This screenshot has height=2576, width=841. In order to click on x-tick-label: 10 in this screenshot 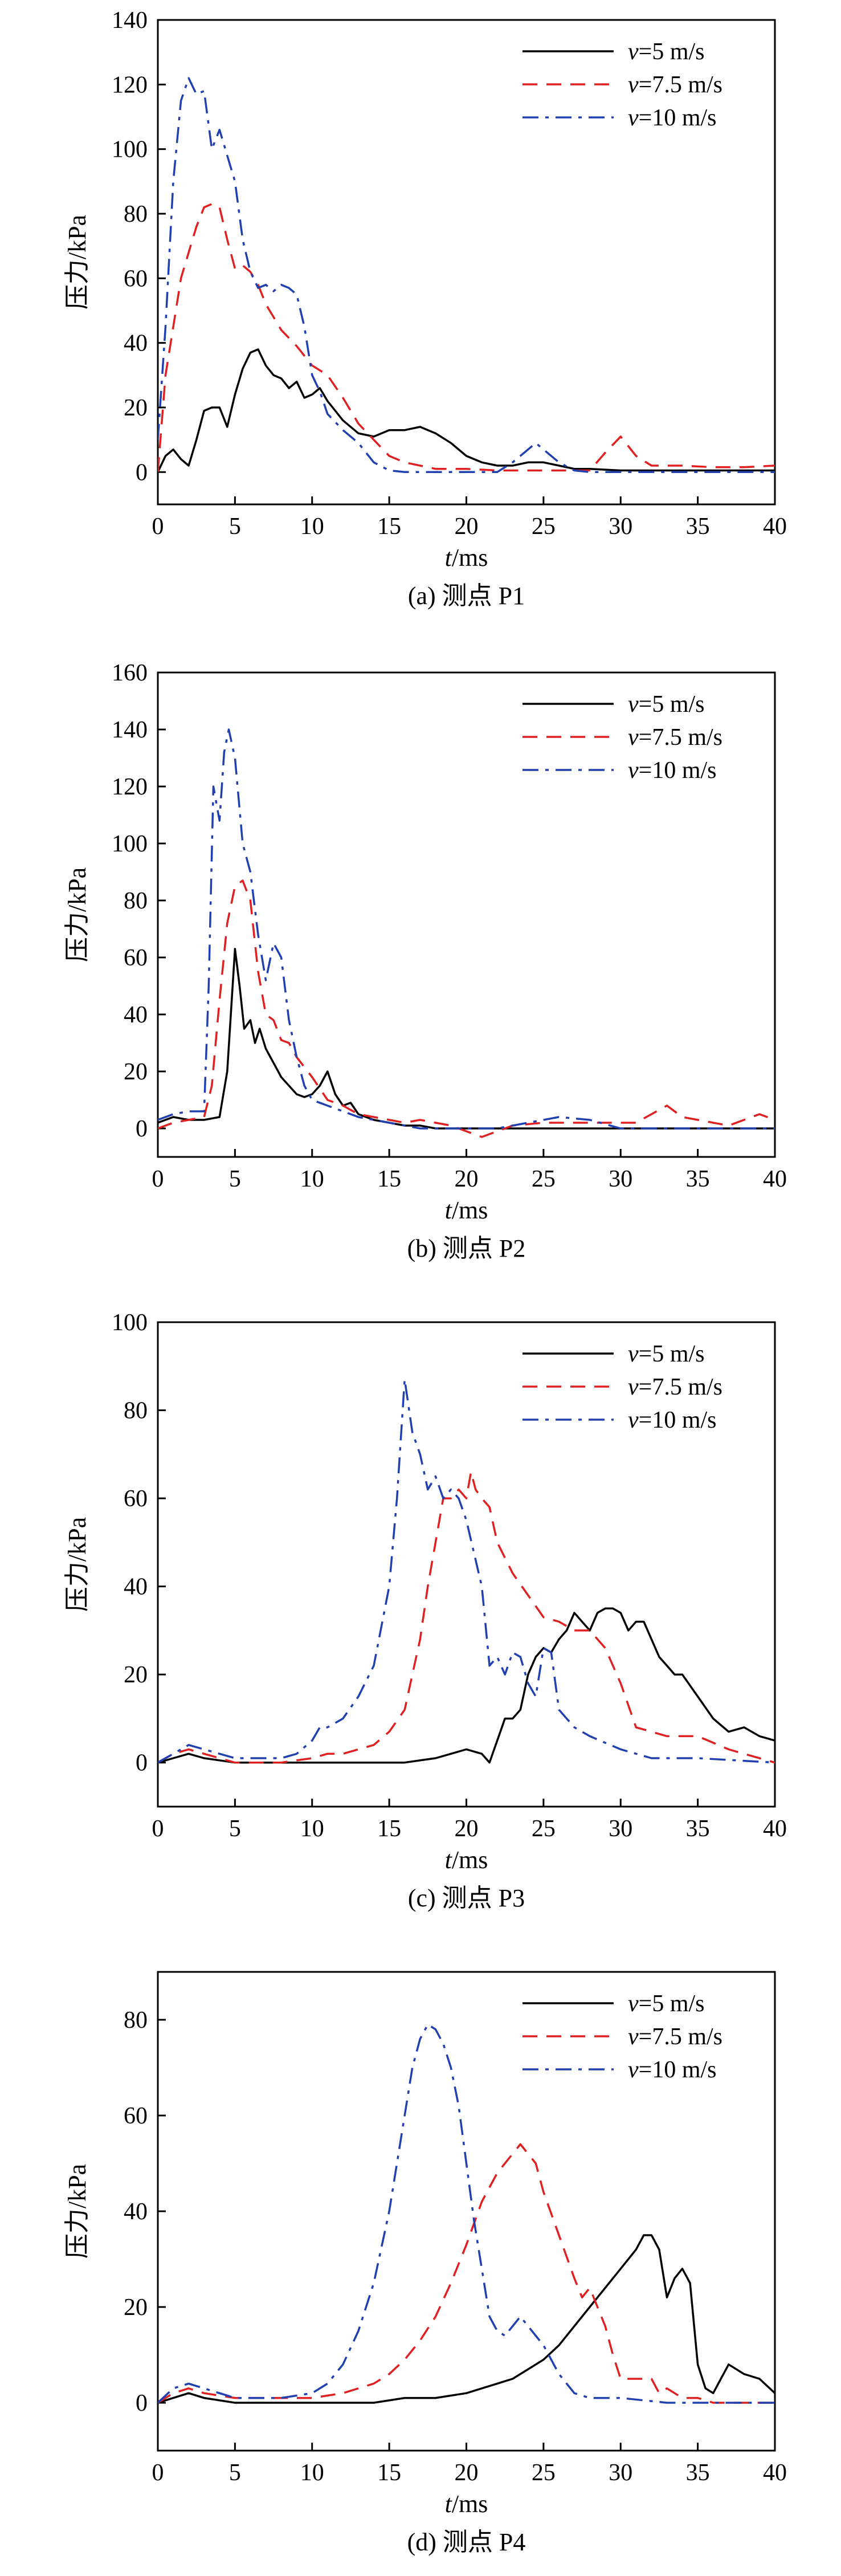, I will do `click(312, 2473)`.